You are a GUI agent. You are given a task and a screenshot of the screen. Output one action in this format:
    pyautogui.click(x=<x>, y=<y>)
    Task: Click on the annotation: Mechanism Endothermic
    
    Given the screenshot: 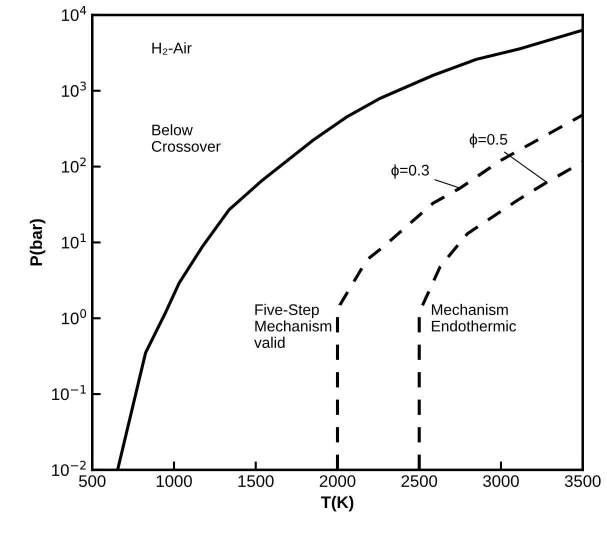 What is the action you would take?
    pyautogui.click(x=474, y=318)
    